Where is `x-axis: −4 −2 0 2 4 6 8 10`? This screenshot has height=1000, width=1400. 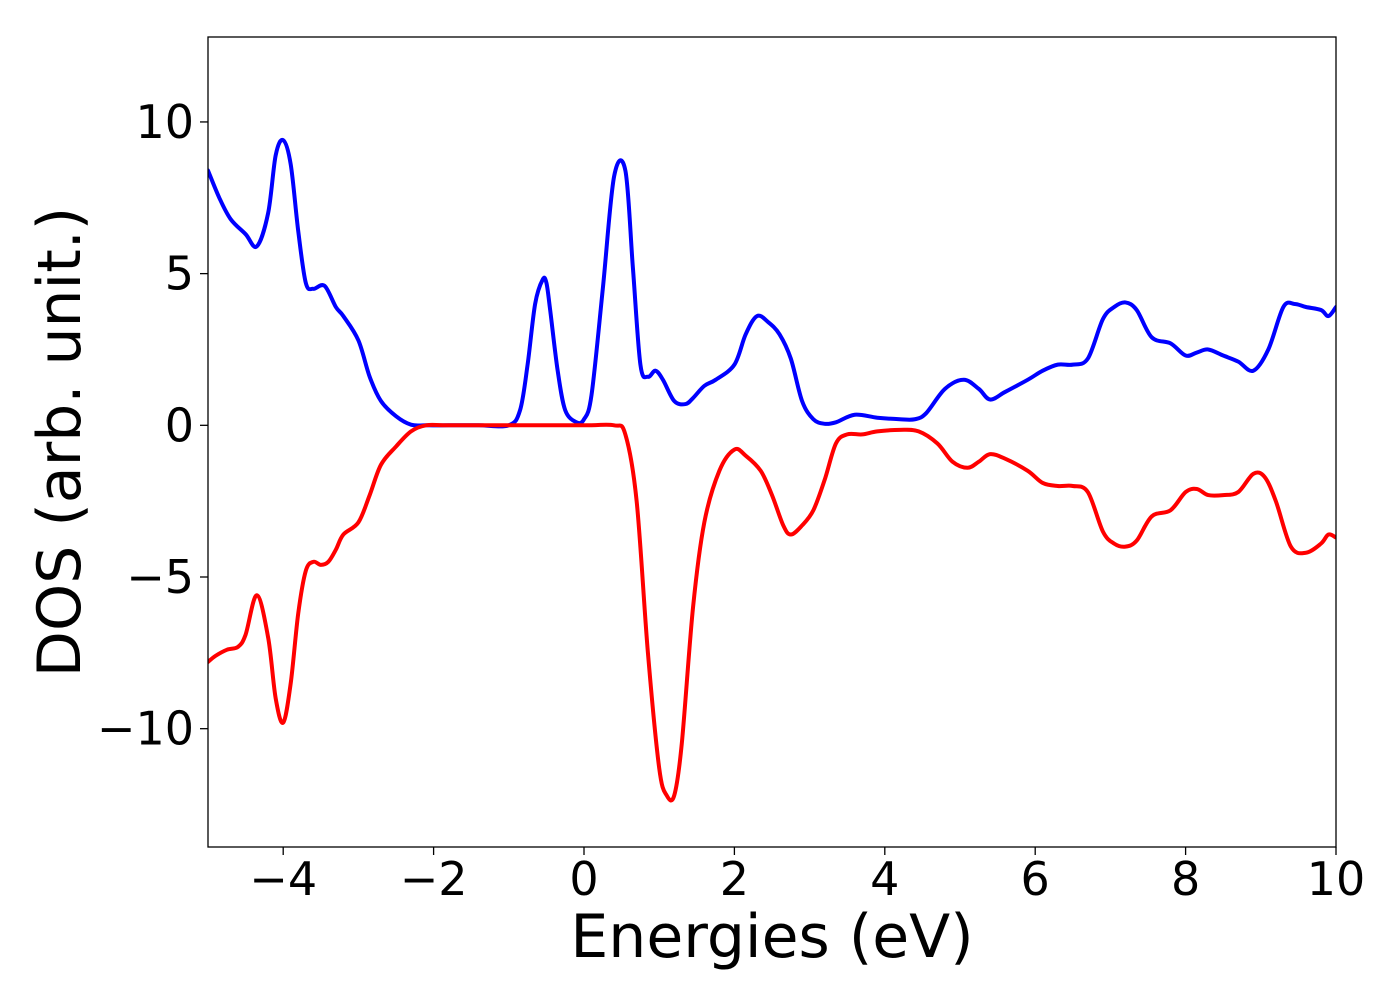
x-axis: −4 −2 0 2 4 6 8 10 is located at coordinates (807, 876).